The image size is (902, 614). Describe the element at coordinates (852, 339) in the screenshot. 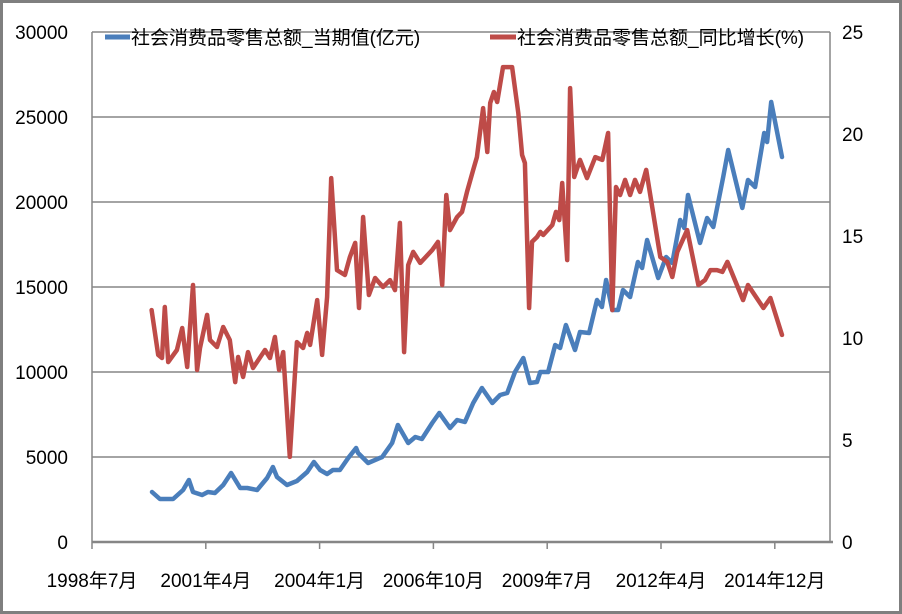

I see `y-right-tick-label: 10` at that location.